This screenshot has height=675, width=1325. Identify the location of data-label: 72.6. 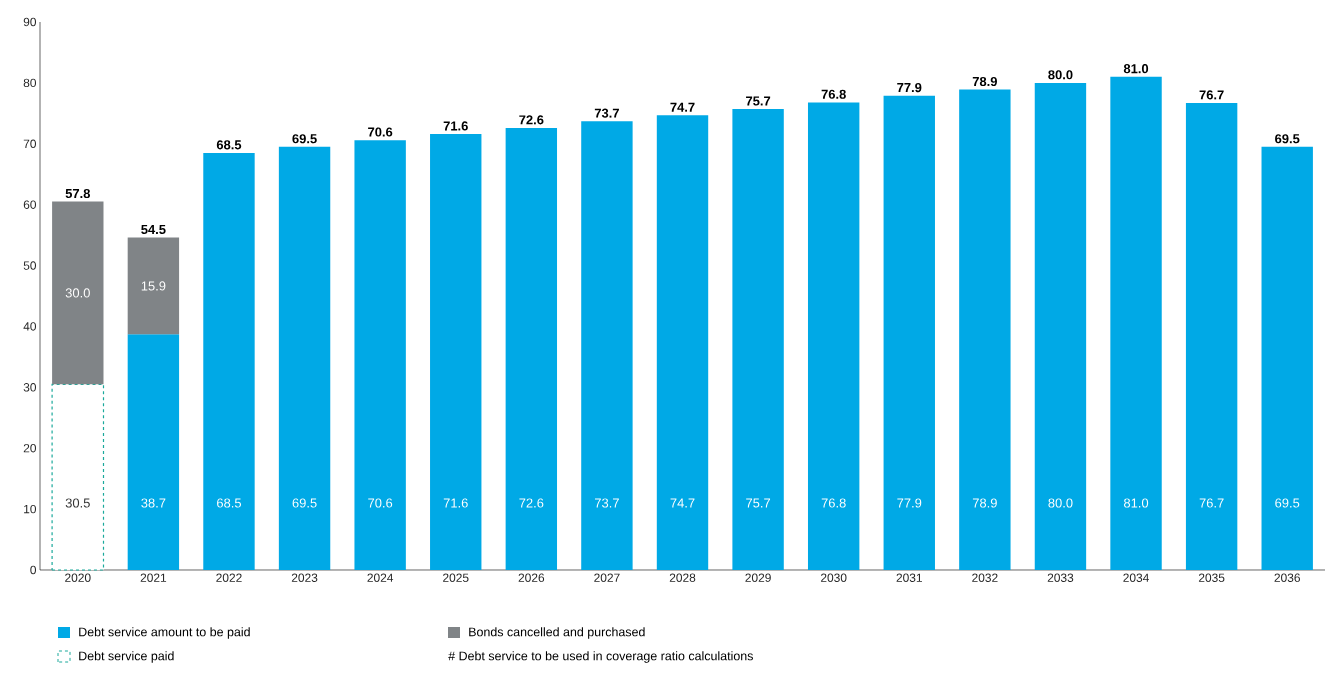
(531, 503).